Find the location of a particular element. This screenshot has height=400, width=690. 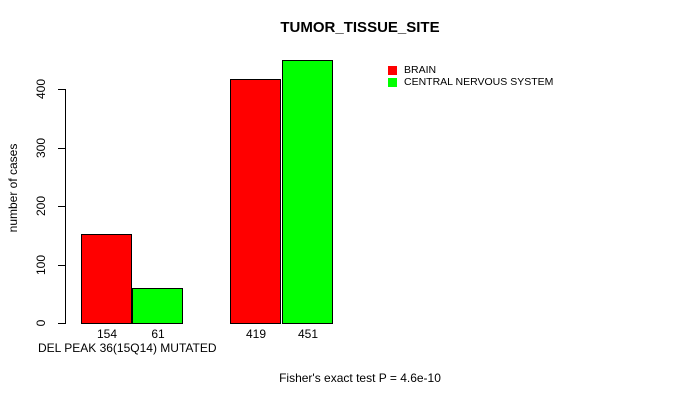

bar-value-label: 154 is located at coordinates (107, 334).